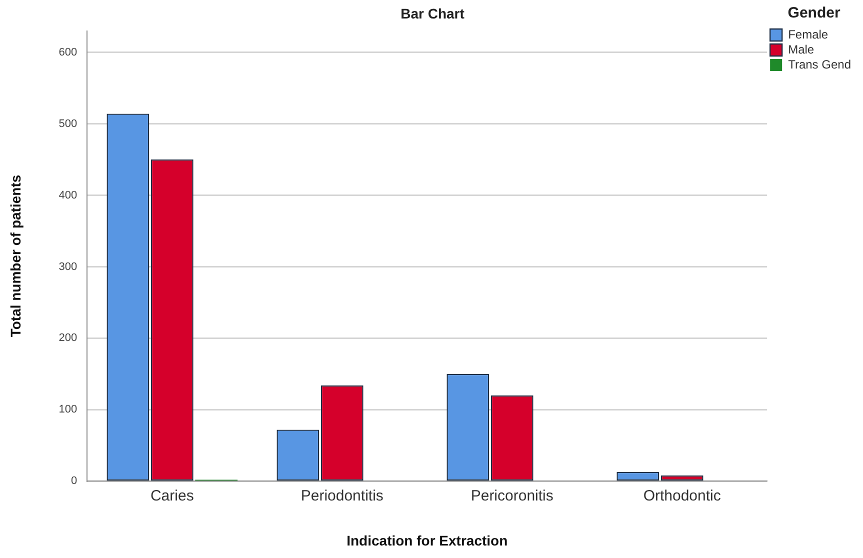  Describe the element at coordinates (427, 540) in the screenshot. I see `x-axis-title: Indication for Extraction` at that location.